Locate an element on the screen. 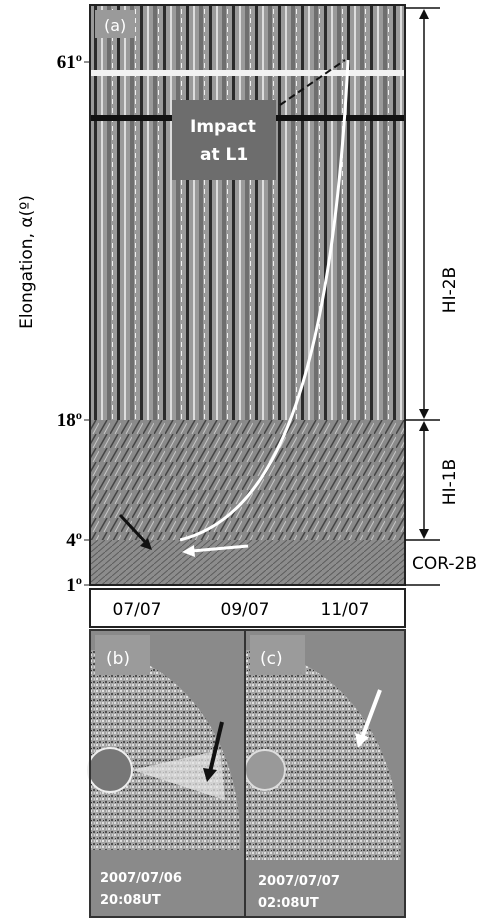 The image size is (494, 920). panel-frame is located at coordinates (325, 773).